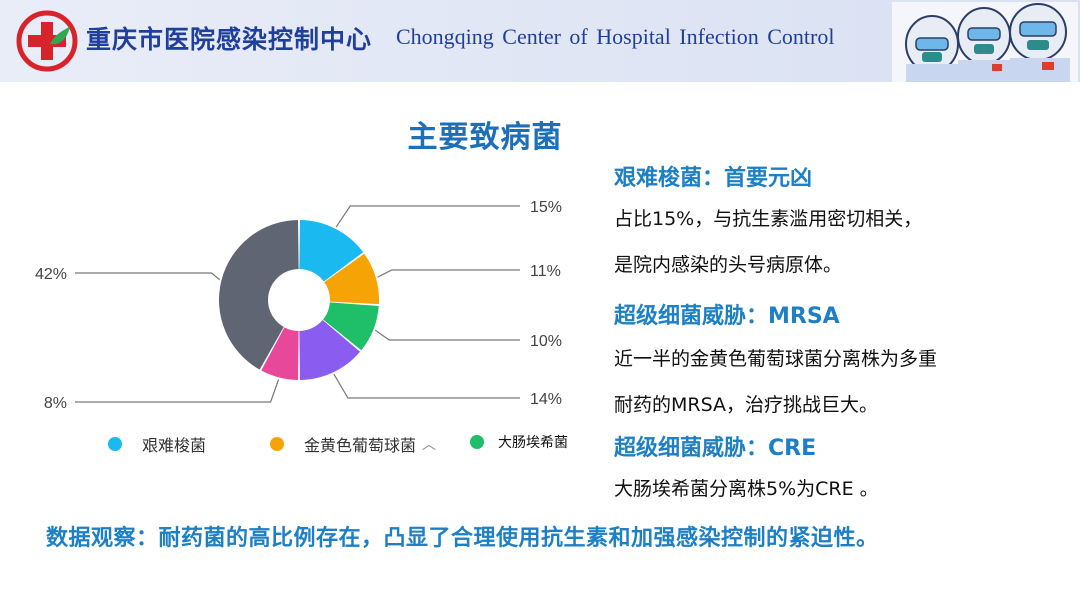 The image size is (1080, 608). I want to click on value-label-1: 11%, so click(545, 271).